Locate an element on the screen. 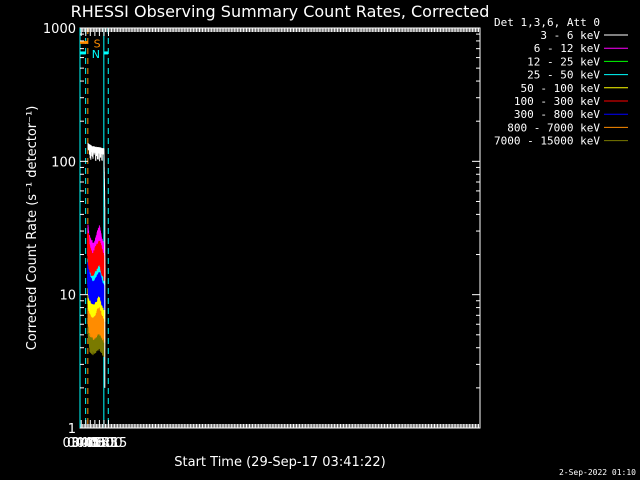 This screenshot has width=640, height=480. legend-label-3: 25 - 50 keV is located at coordinates (563, 75).